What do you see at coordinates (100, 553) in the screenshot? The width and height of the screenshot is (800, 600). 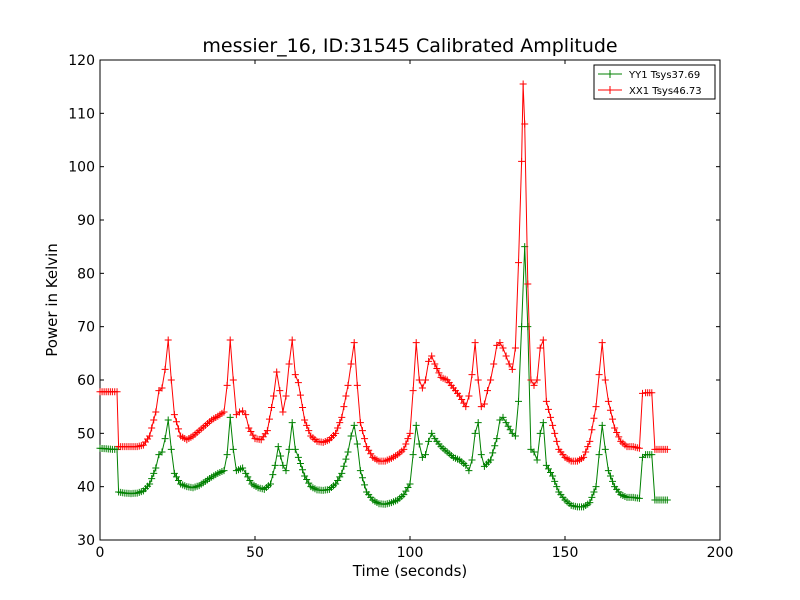 I see `x-tick-label: 0` at bounding box center [100, 553].